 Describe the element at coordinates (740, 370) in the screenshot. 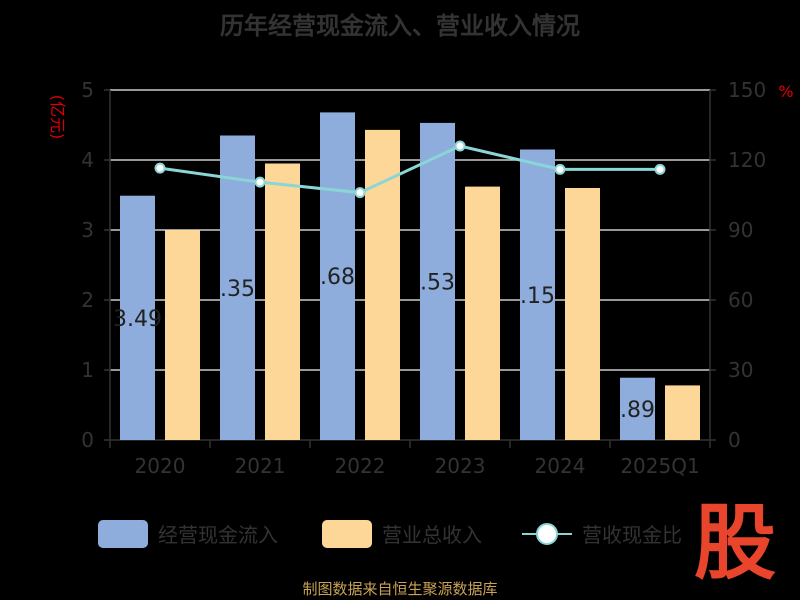

I see `right-tick-label: 30` at that location.